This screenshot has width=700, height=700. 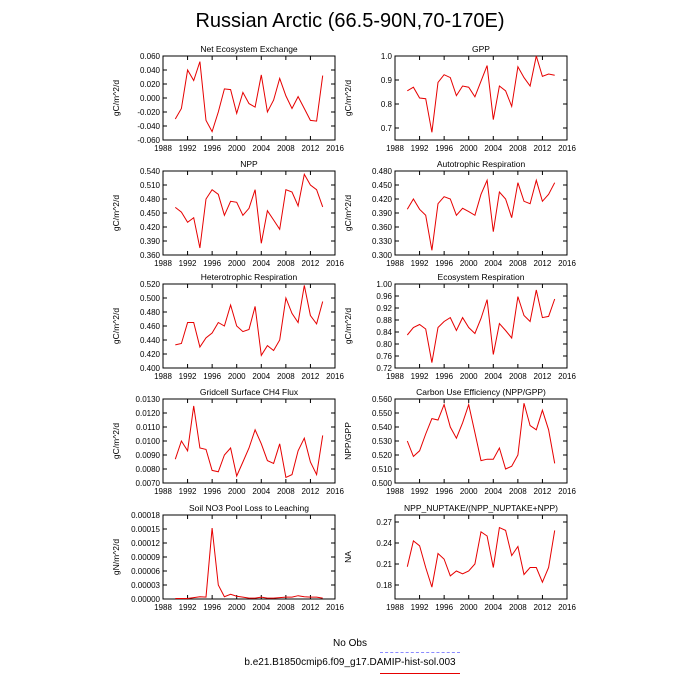 What do you see at coordinates (384, 368) in the screenshot?
I see `y-tick-label: 0.72` at bounding box center [384, 368].